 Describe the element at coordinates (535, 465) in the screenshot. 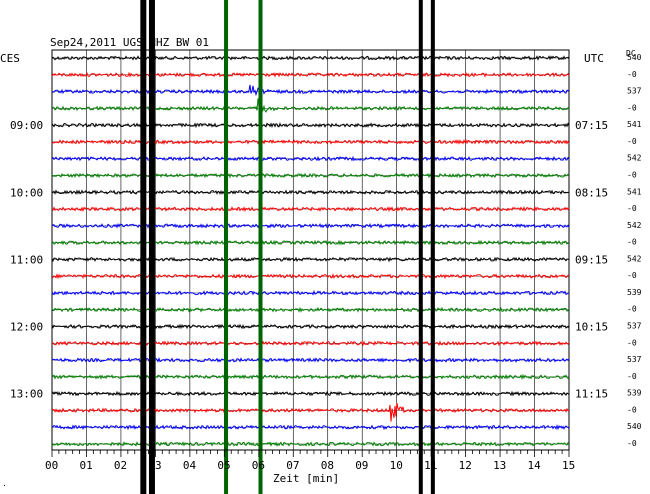

I see `x-tick-label: 14` at that location.